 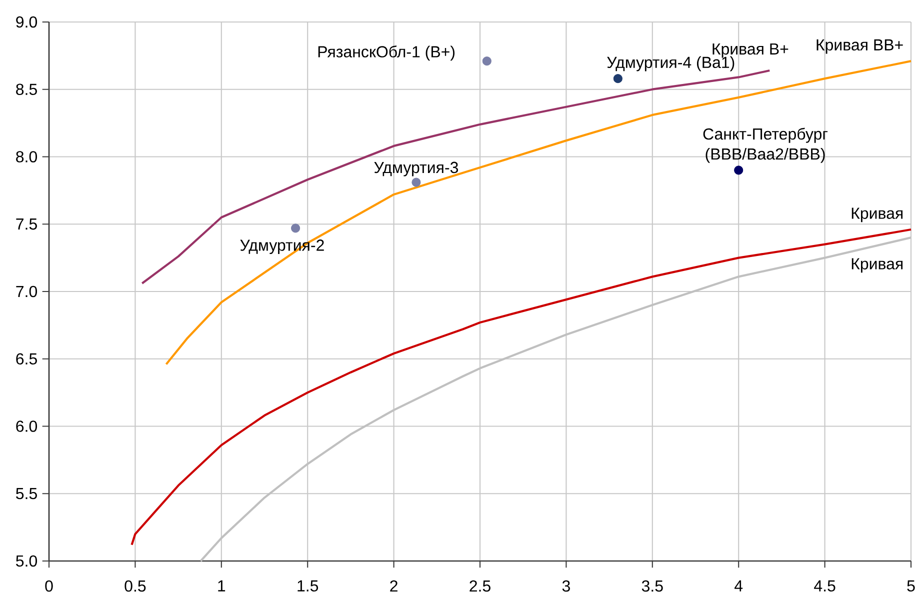 I want to click on y-tick-label: 8.5, so click(x=26, y=90).